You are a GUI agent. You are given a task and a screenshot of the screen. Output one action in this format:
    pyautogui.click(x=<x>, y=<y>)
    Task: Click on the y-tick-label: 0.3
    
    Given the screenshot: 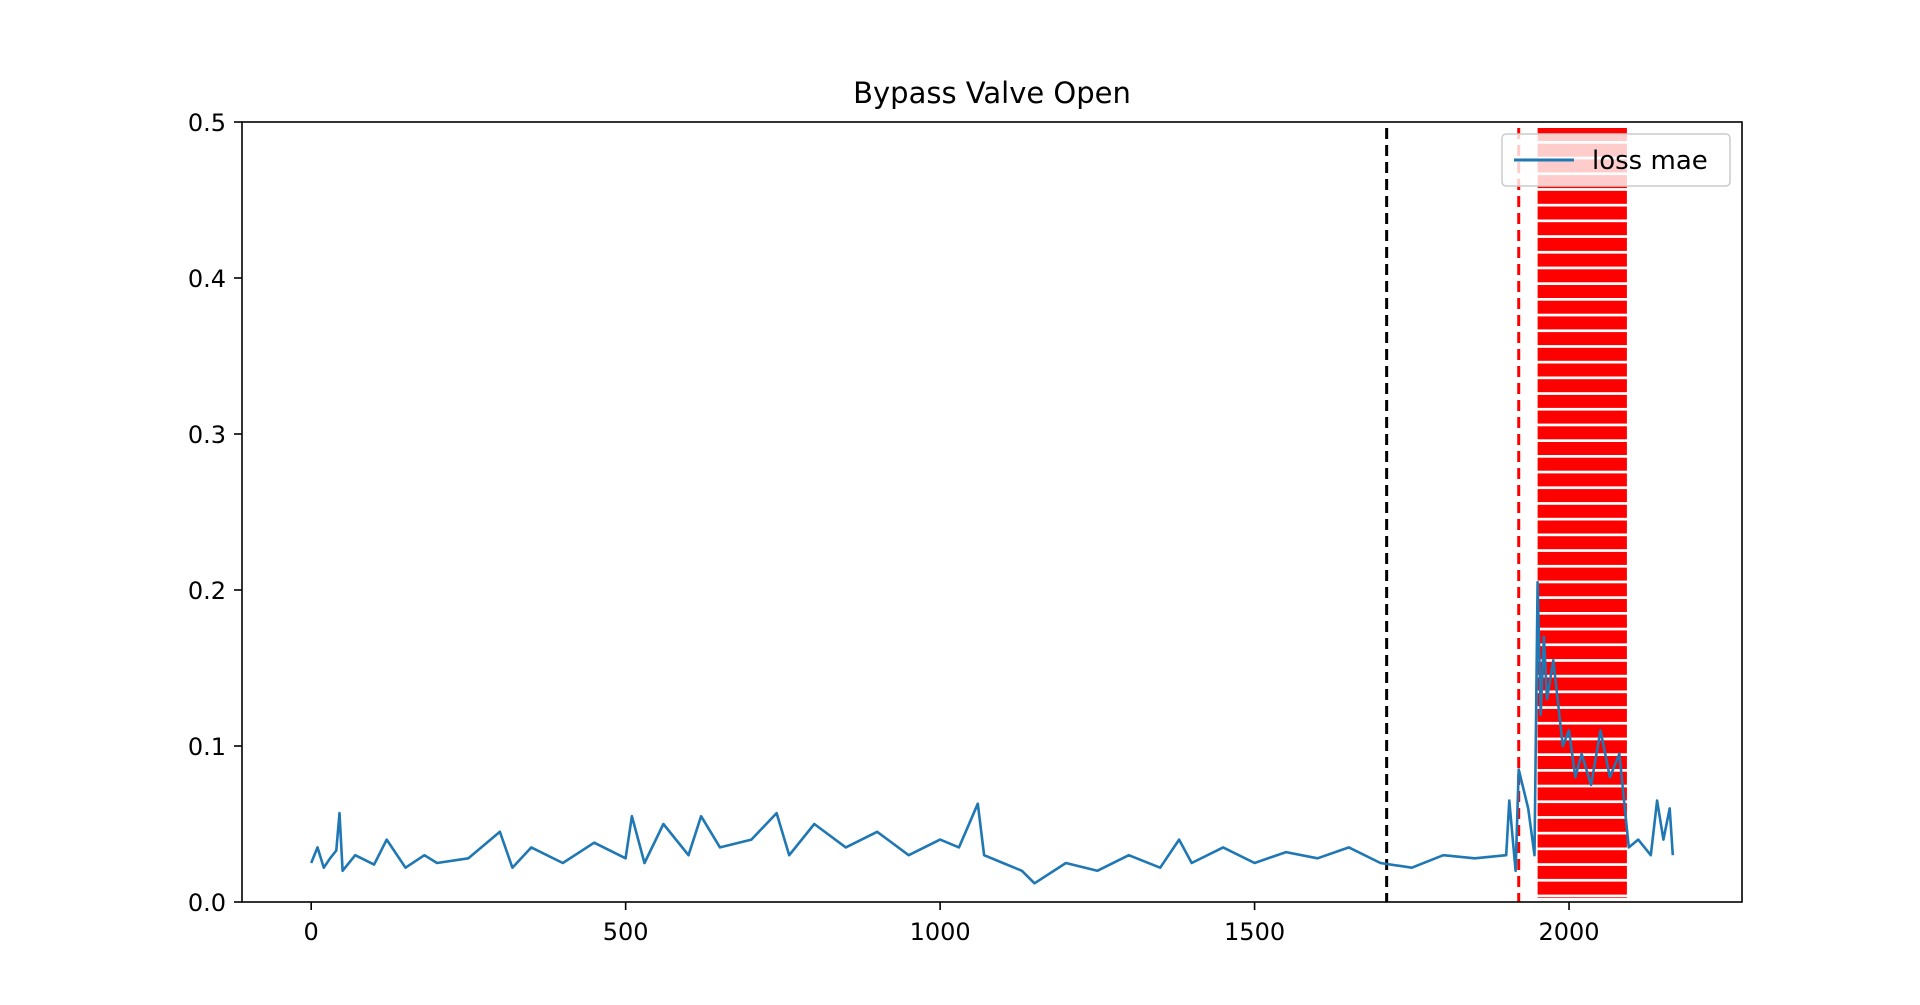 What is the action you would take?
    pyautogui.click(x=207, y=435)
    